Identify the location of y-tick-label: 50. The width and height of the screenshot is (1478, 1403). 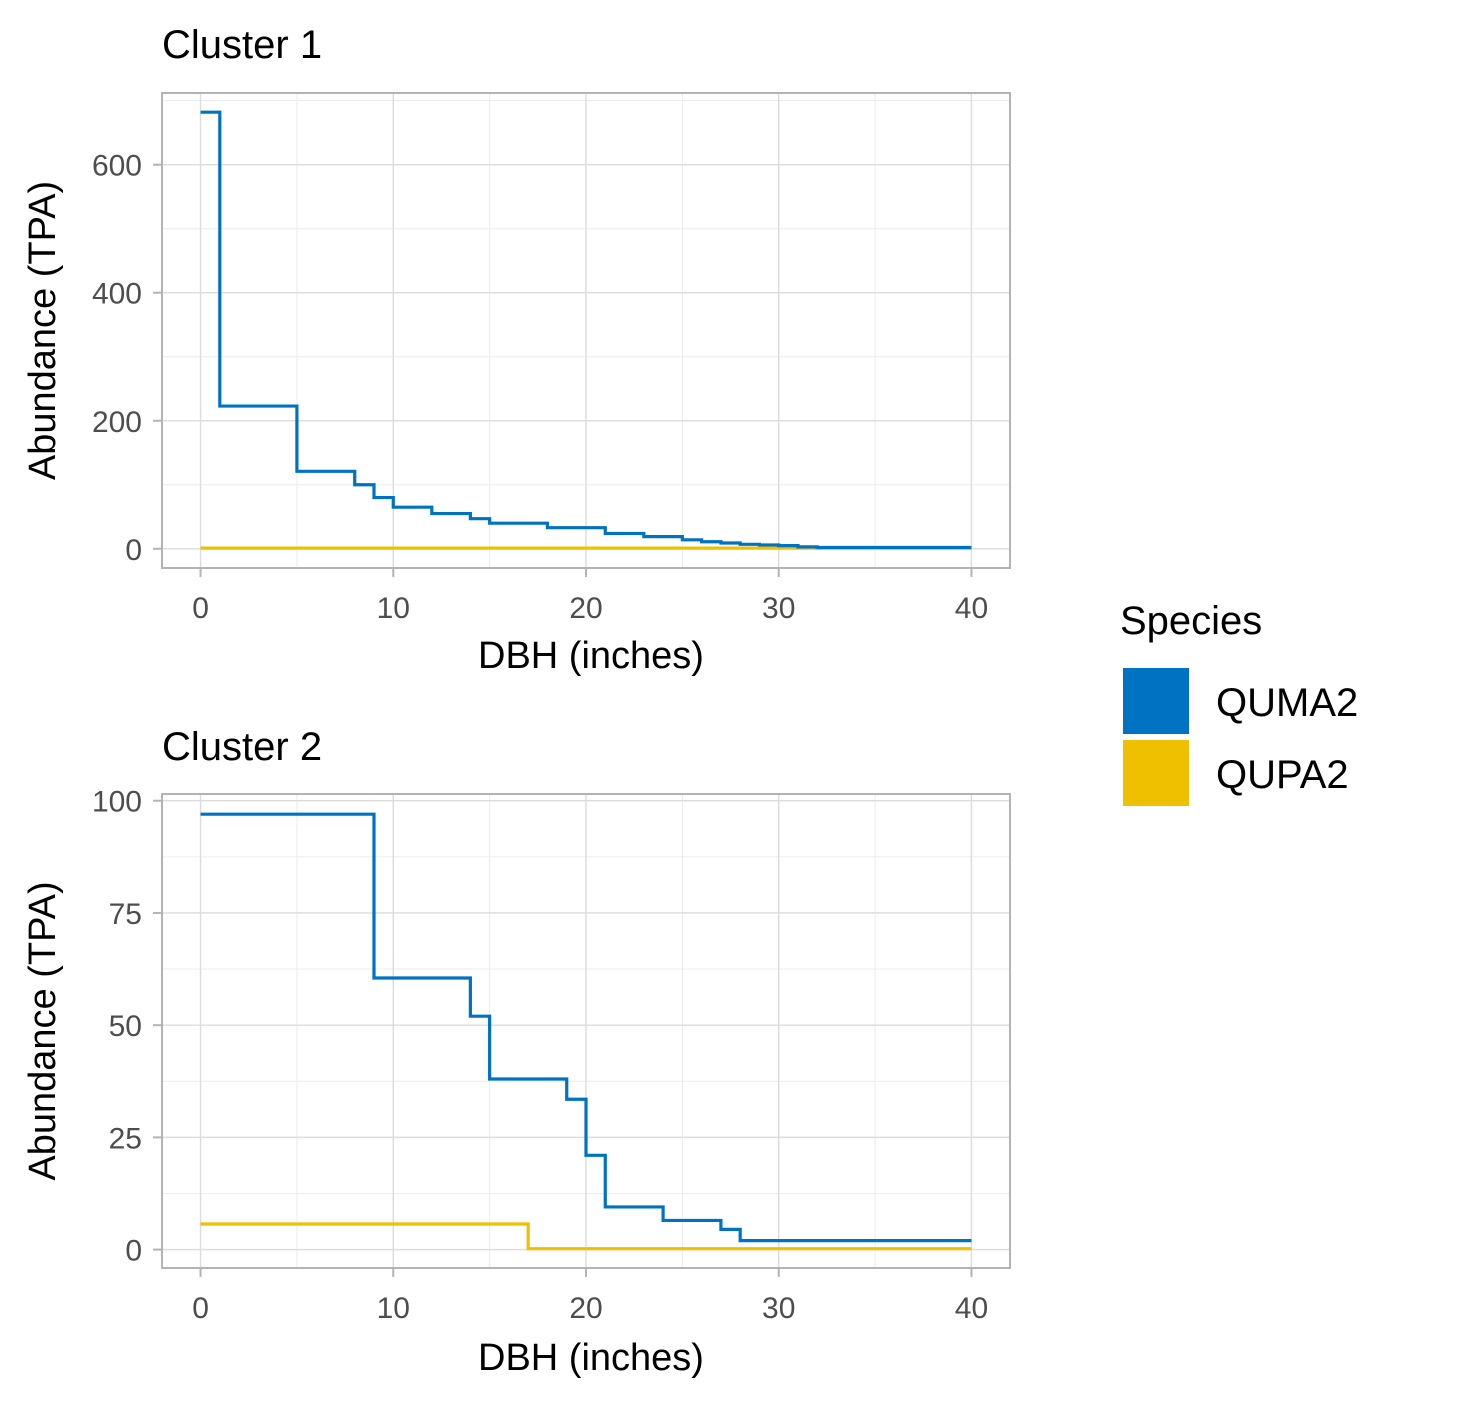
(125, 1026).